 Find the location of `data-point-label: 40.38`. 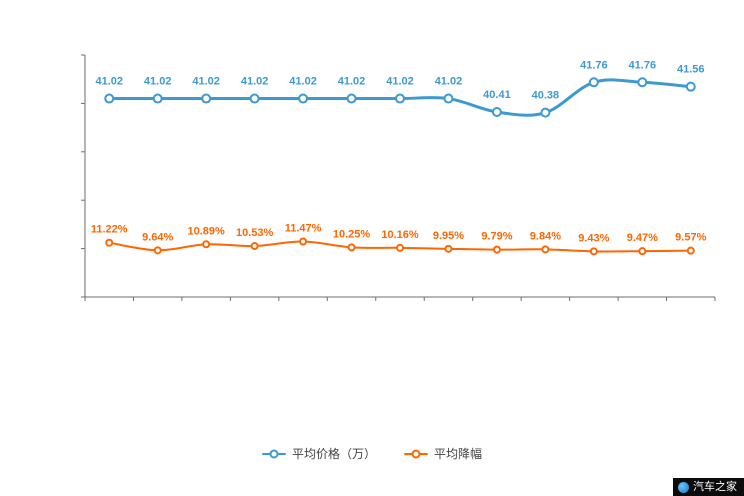

data-point-label: 40.38 is located at coordinates (546, 96).